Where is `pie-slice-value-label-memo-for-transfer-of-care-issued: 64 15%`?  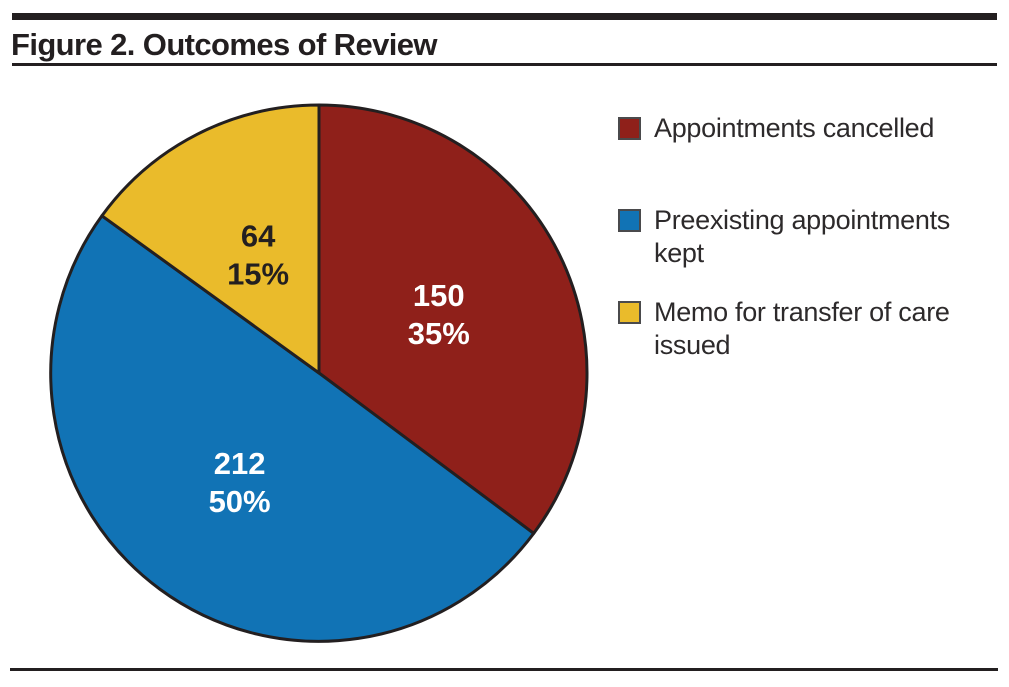 pie-slice-value-label-memo-for-transfer-of-care-issued: 64 15% is located at coordinates (258, 255).